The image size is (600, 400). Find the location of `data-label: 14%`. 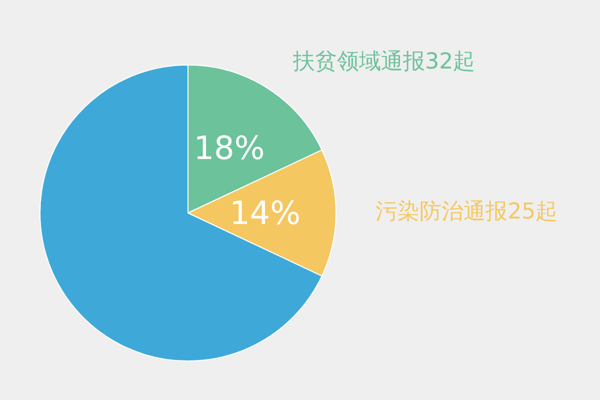

data-label: 14% is located at coordinates (265, 213).